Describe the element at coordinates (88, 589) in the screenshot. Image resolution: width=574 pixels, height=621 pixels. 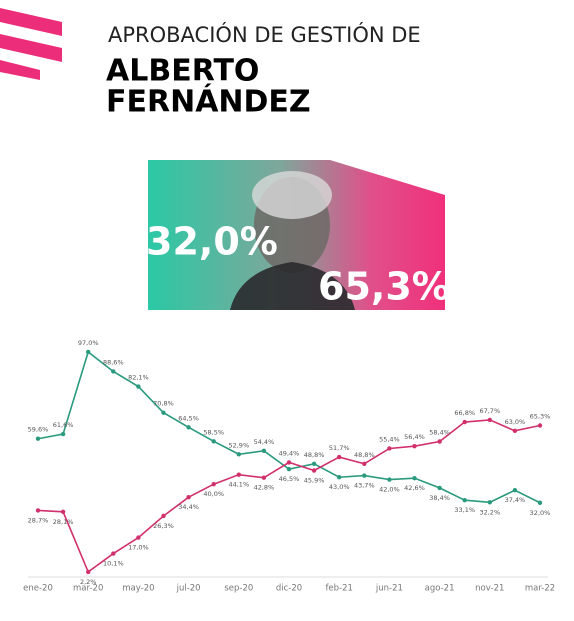
I see `x-tick-label: mar-20` at that location.